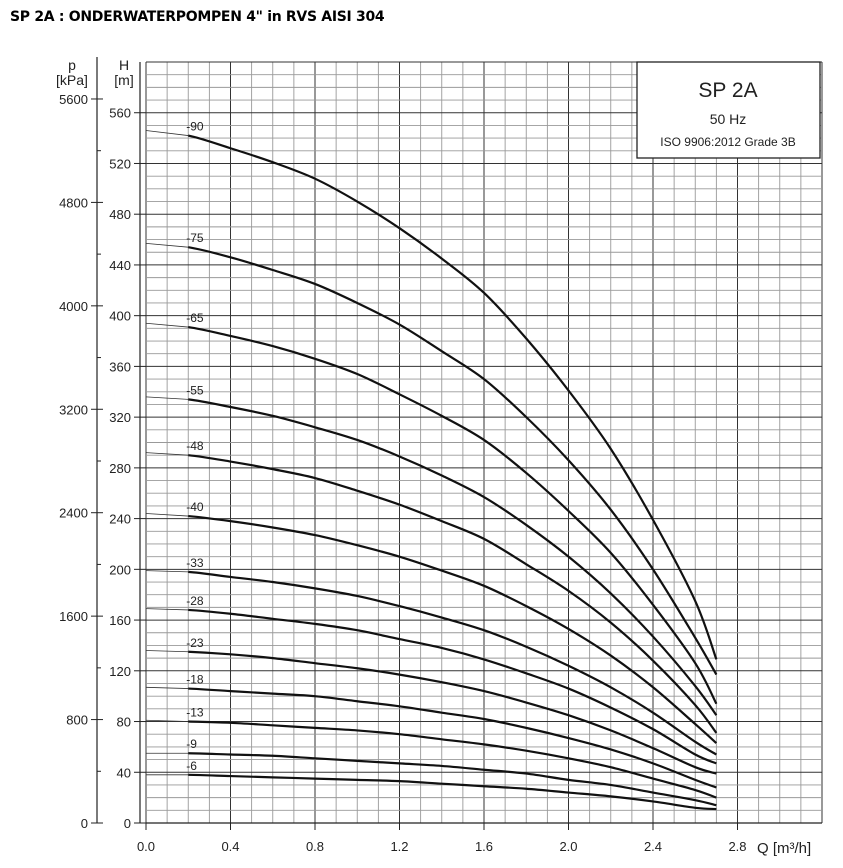 The image size is (843, 868). Describe the element at coordinates (120, 417) in the screenshot. I see `y-tick-label: 320` at that location.